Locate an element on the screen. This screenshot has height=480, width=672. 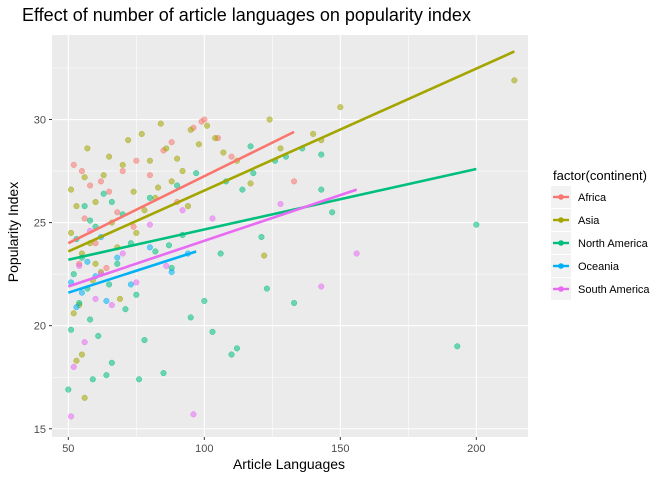
y-axis-title: Popularity Index is located at coordinates (13, 232).